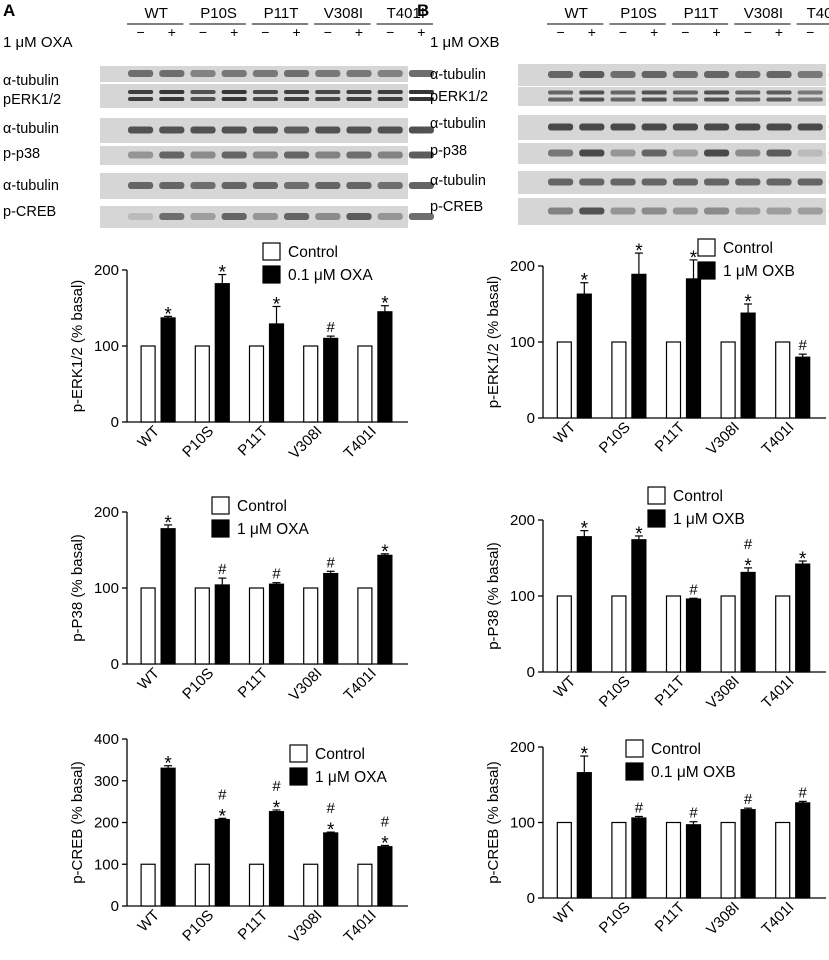 The height and width of the screenshot is (960, 829). Describe the element at coordinates (32, 100) in the screenshot. I see `blot-row-label: pERK1/2` at that location.